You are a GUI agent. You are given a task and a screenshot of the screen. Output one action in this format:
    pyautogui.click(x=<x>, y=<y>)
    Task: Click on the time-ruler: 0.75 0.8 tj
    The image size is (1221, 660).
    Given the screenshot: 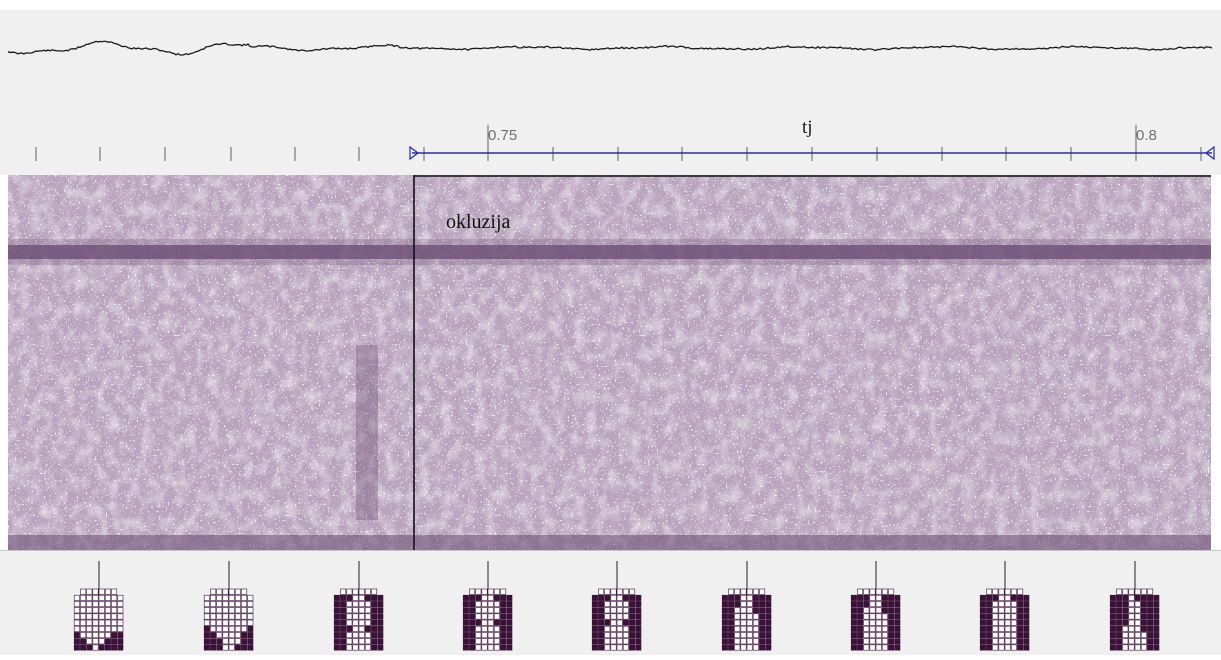 What is the action you would take?
    pyautogui.click(x=610, y=145)
    